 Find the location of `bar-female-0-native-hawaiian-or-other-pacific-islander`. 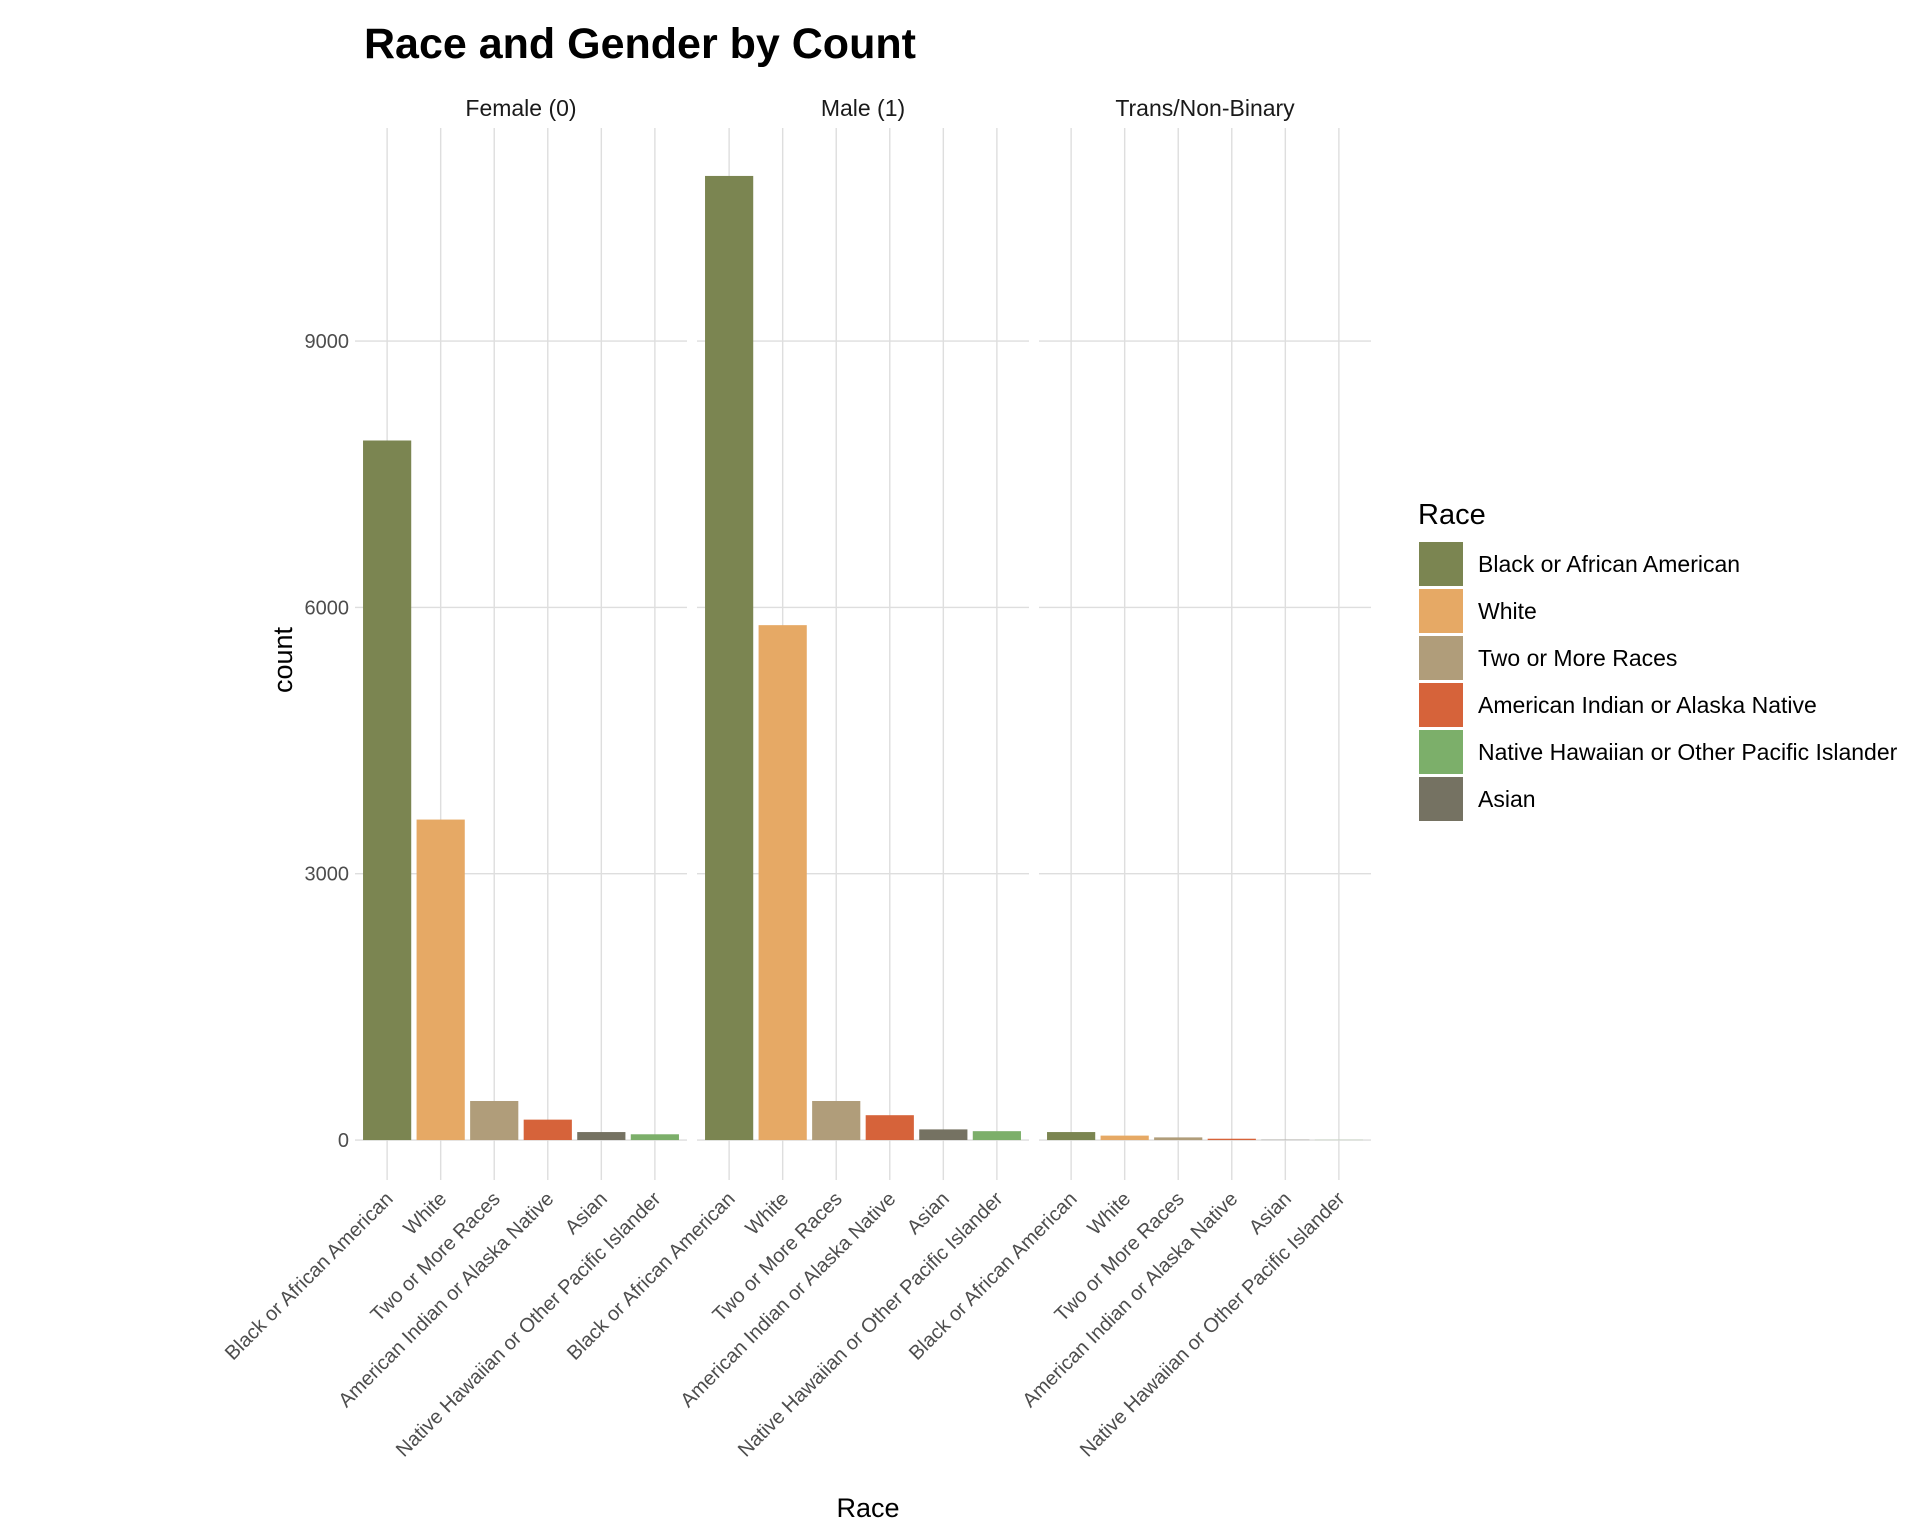

bar-female-0-native-hawaiian-or-other-pacific-islander is located at coordinates (654, 1137).